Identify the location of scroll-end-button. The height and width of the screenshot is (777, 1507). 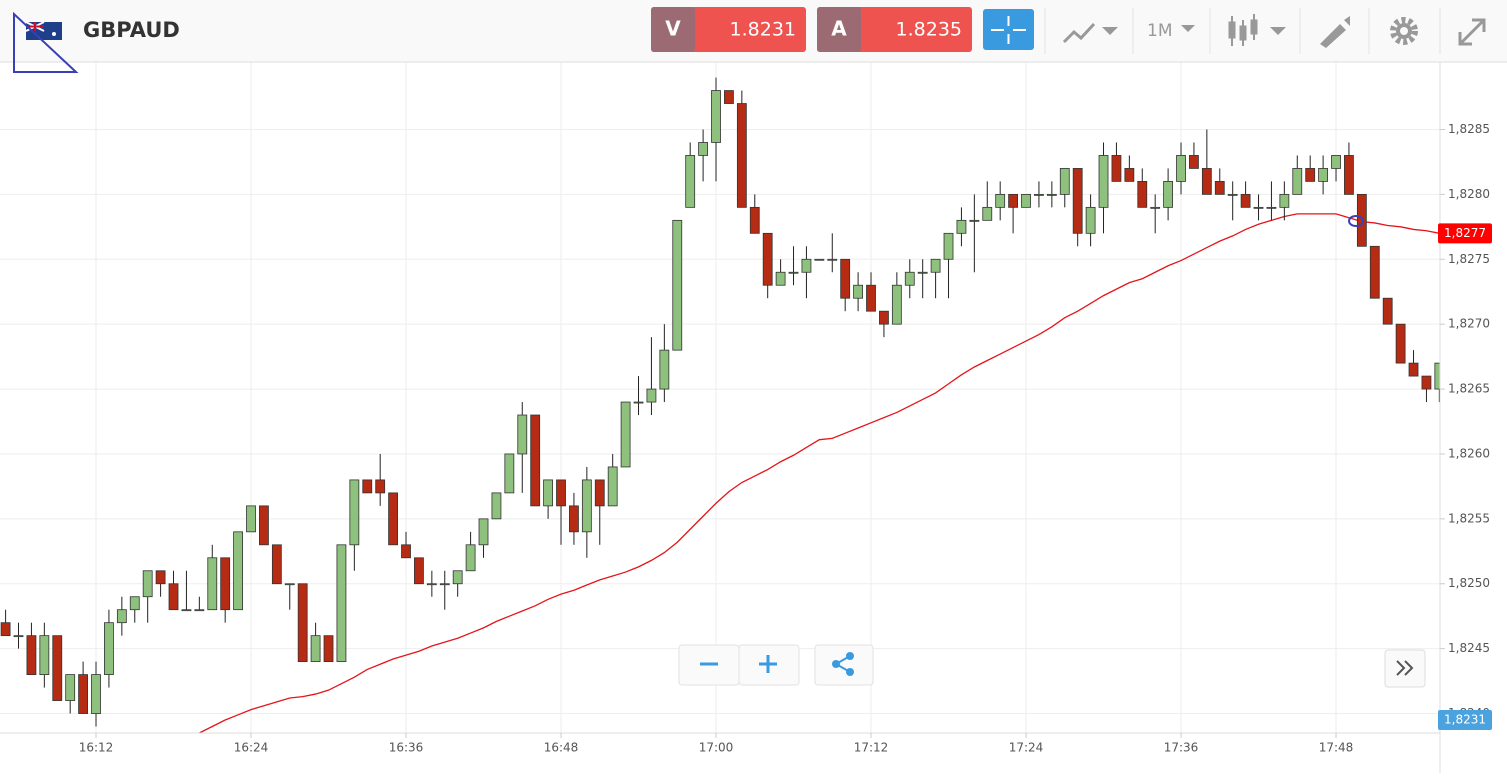
(1405, 668).